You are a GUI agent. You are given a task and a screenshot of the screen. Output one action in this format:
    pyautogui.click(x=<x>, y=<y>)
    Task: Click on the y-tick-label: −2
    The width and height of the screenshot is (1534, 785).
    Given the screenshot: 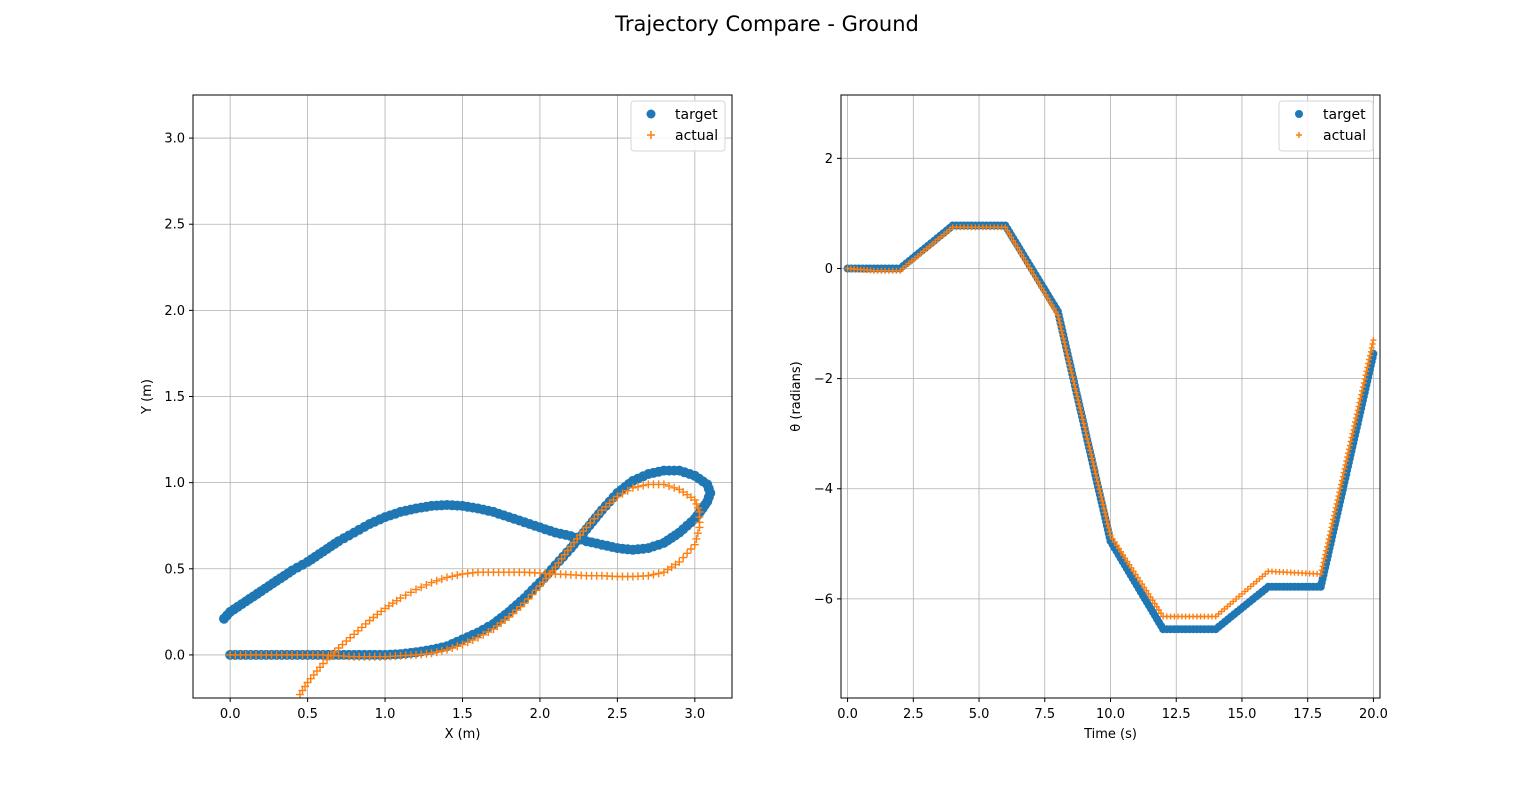 What is the action you would take?
    pyautogui.click(x=823, y=379)
    